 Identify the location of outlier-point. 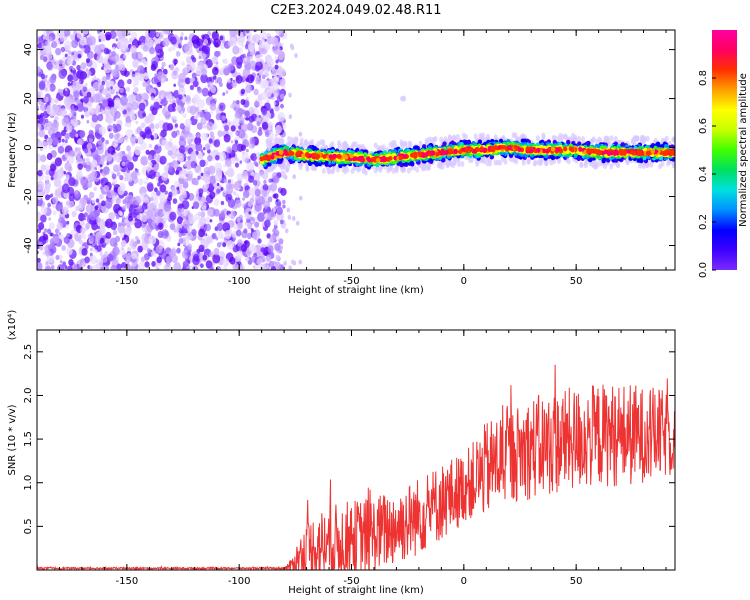
(403, 98).